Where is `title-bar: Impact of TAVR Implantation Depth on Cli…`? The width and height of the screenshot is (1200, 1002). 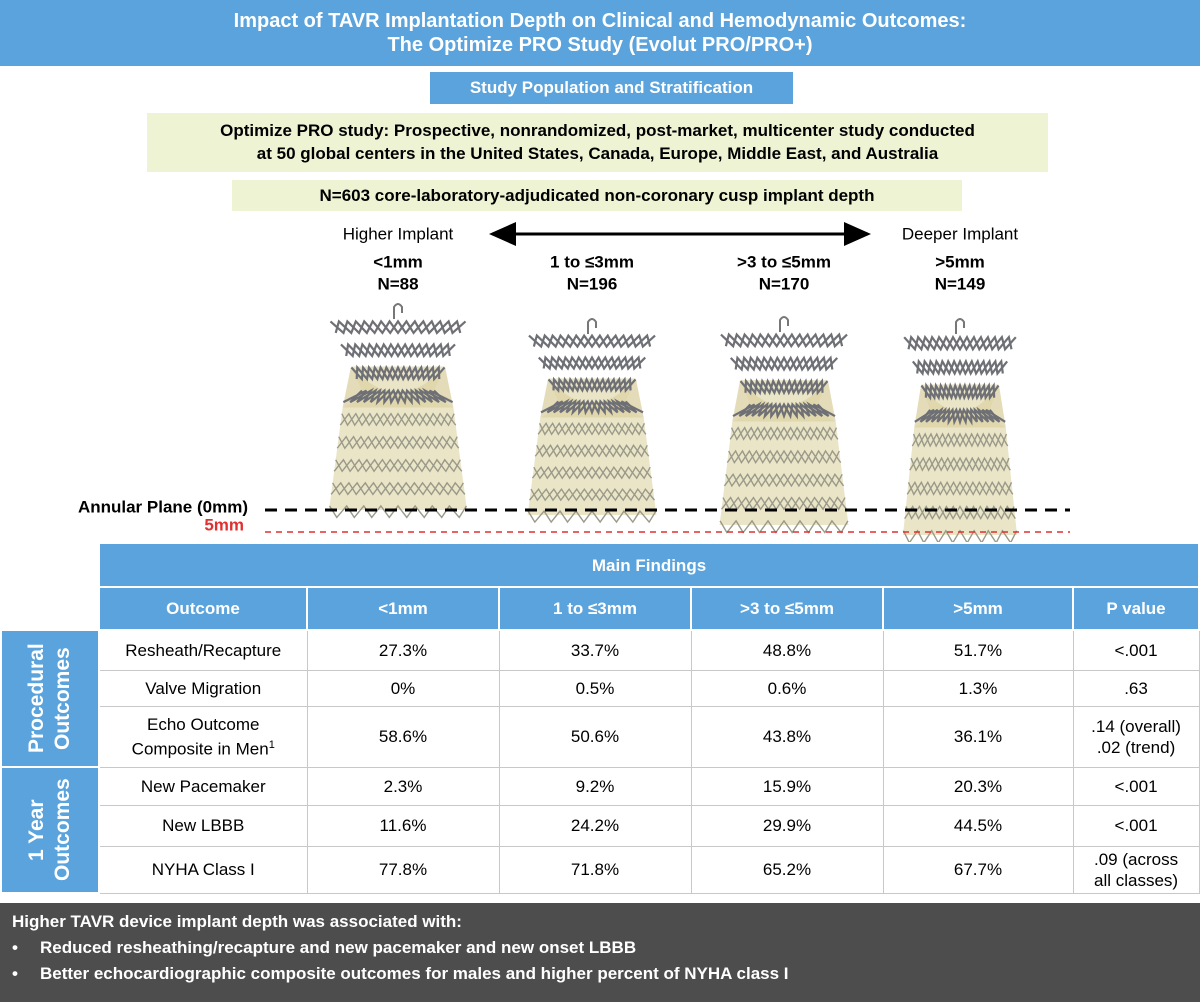
title-bar: Impact of TAVR Implantation Depth on Cli… is located at coordinates (600, 33).